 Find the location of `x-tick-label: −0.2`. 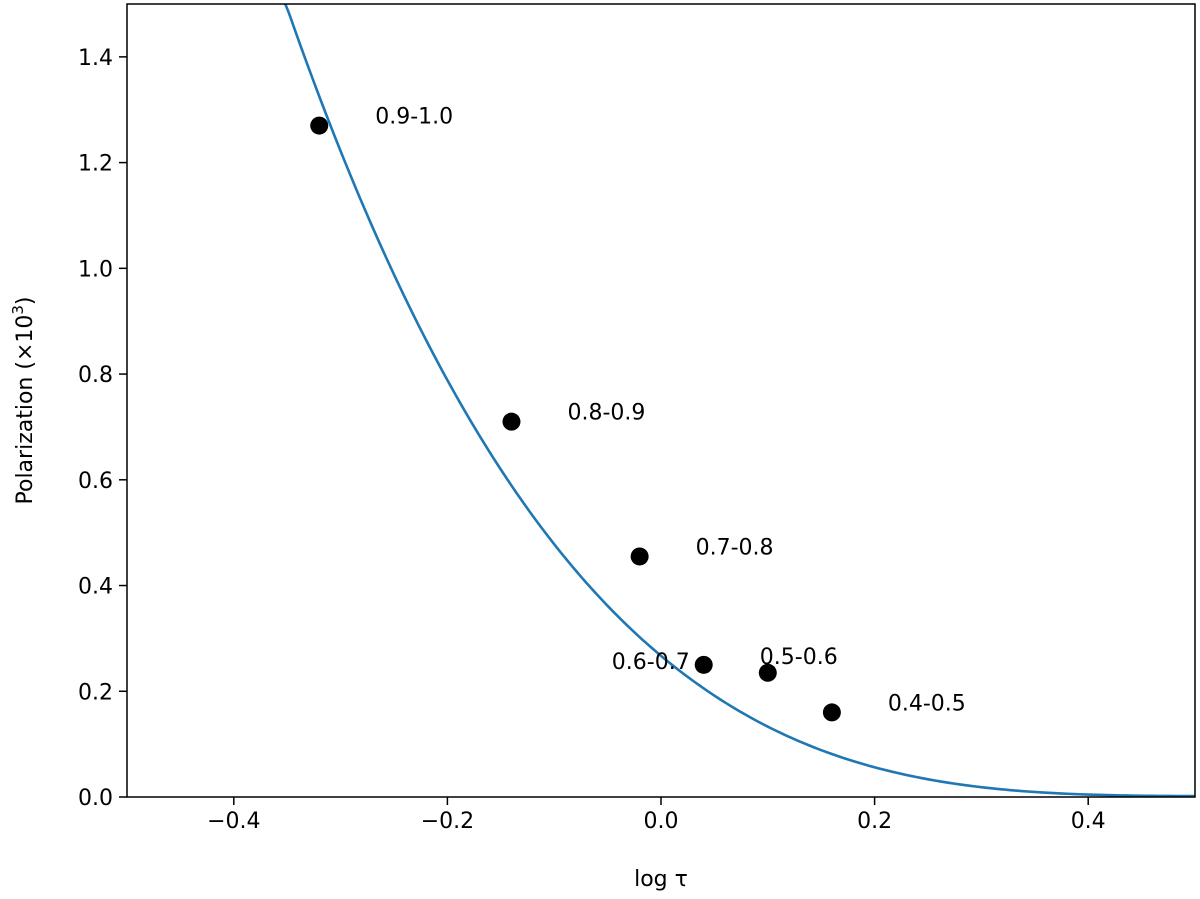

x-tick-label: −0.2 is located at coordinates (447, 821).